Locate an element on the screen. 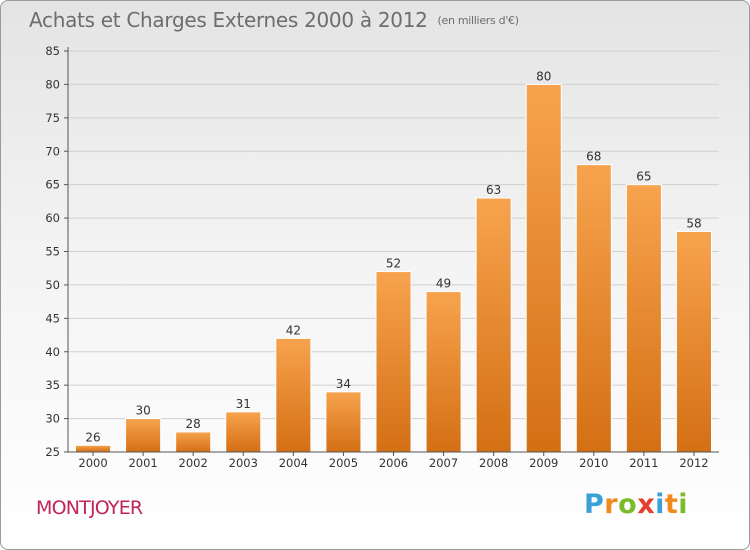 The width and height of the screenshot is (750, 550). y-tick-label: 25 is located at coordinates (52, 452).